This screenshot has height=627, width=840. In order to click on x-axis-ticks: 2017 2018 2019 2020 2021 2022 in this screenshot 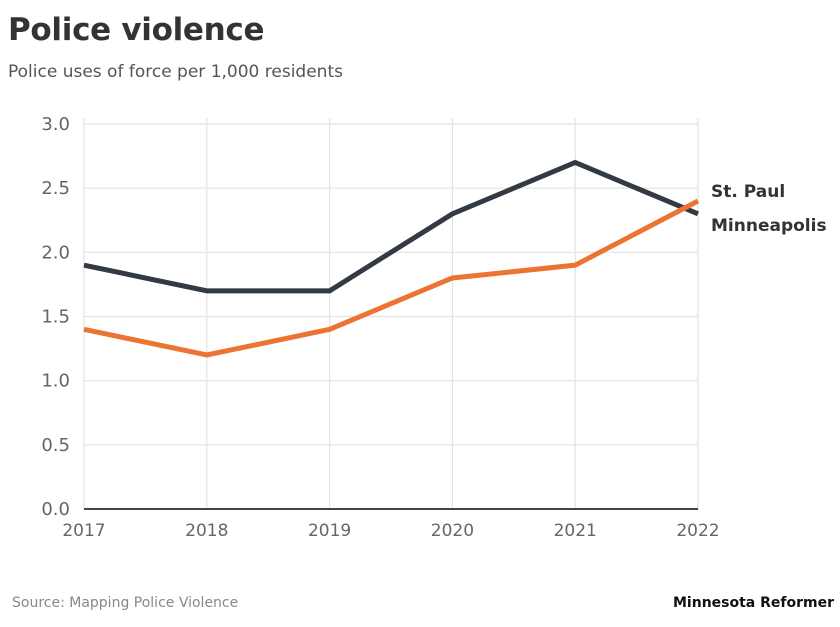, I will do `click(390, 531)`.